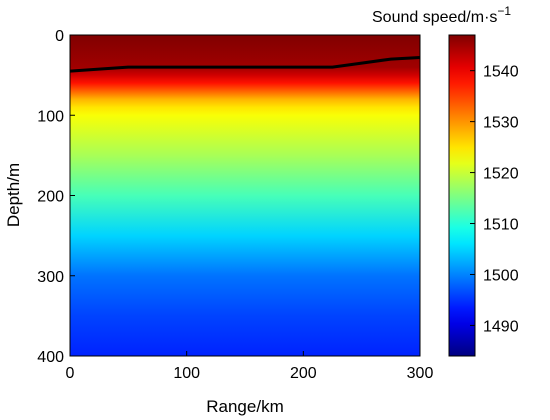 This screenshot has width=550, height=420. Describe the element at coordinates (501, 72) in the screenshot. I see `colorbar-tick-label: 1540` at that location.